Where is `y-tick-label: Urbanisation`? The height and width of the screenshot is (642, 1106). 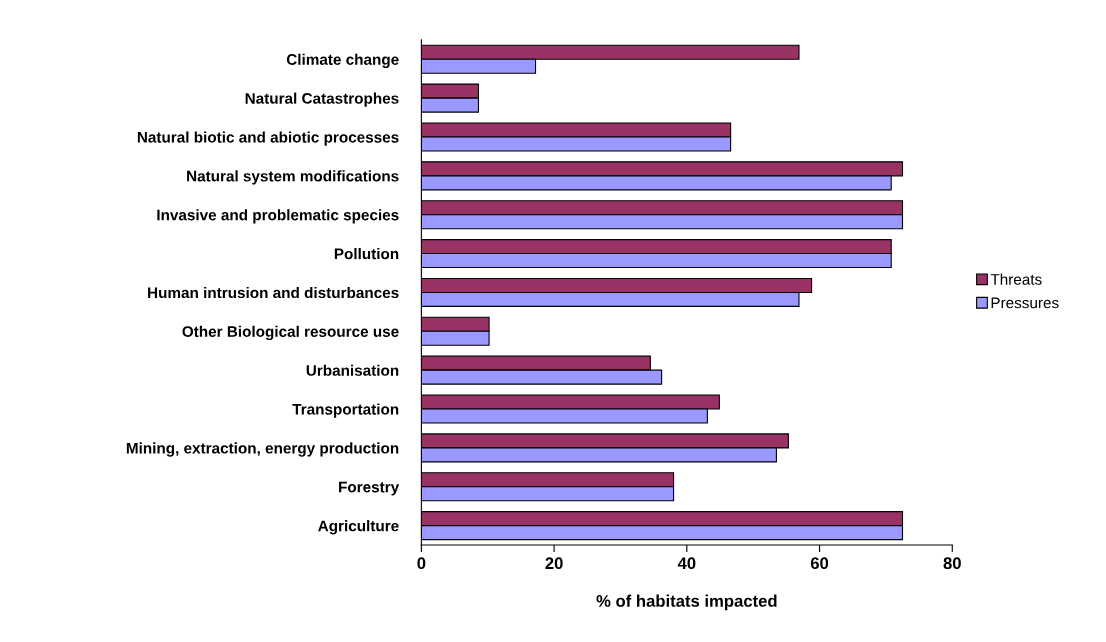
y-tick-label: Urbanisation is located at coordinates (352, 370).